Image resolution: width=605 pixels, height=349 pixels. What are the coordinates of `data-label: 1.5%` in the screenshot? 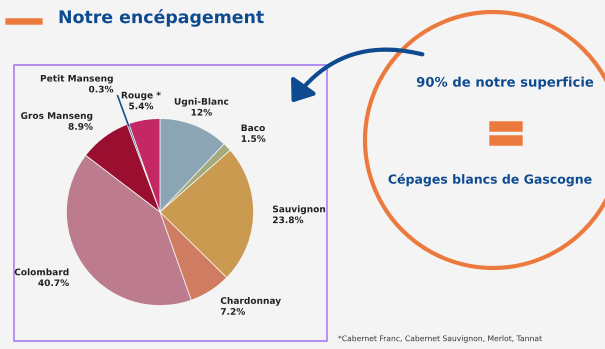 It's located at (254, 138).